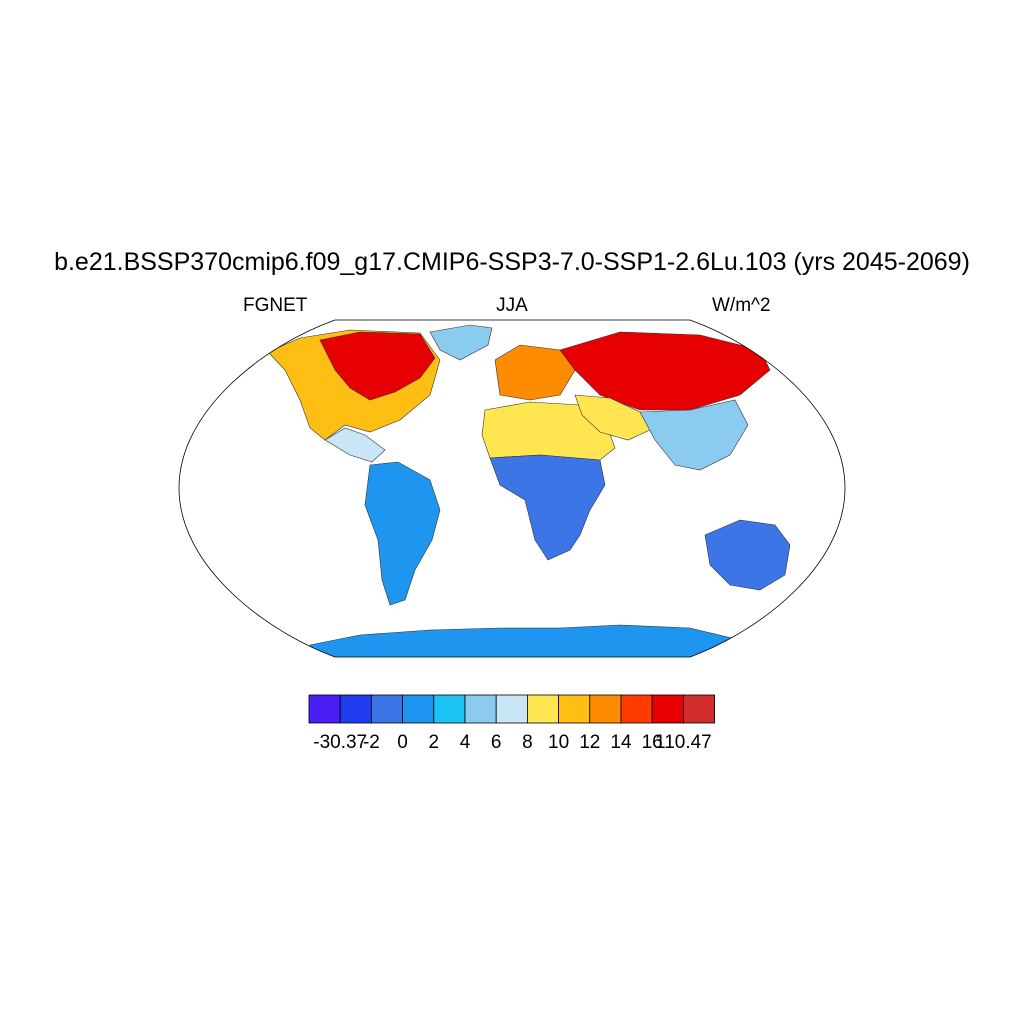 The width and height of the screenshot is (1024, 1024). I want to click on australia, so click(747, 555).